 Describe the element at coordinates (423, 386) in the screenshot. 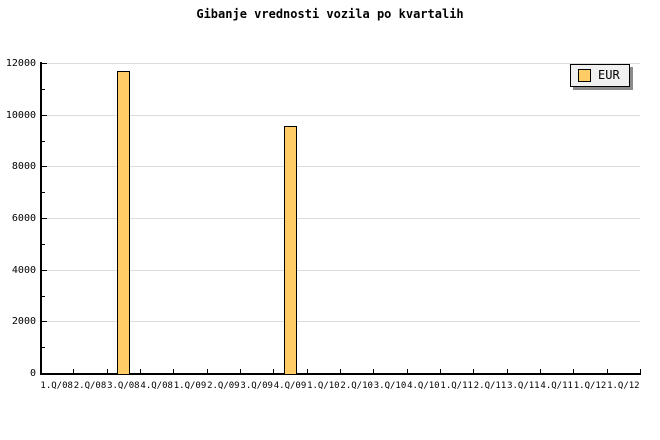

I see `x-tick-label: 4.Q/10` at that location.